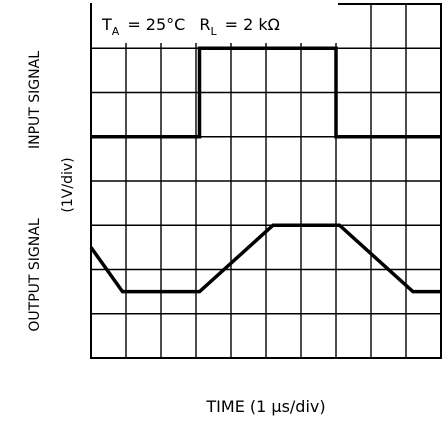 This screenshot has height=439, width=442. Describe the element at coordinates (190, 26) in the screenshot. I see `annotation-text: TA = 25°C RL = 2 kΩ` at that location.